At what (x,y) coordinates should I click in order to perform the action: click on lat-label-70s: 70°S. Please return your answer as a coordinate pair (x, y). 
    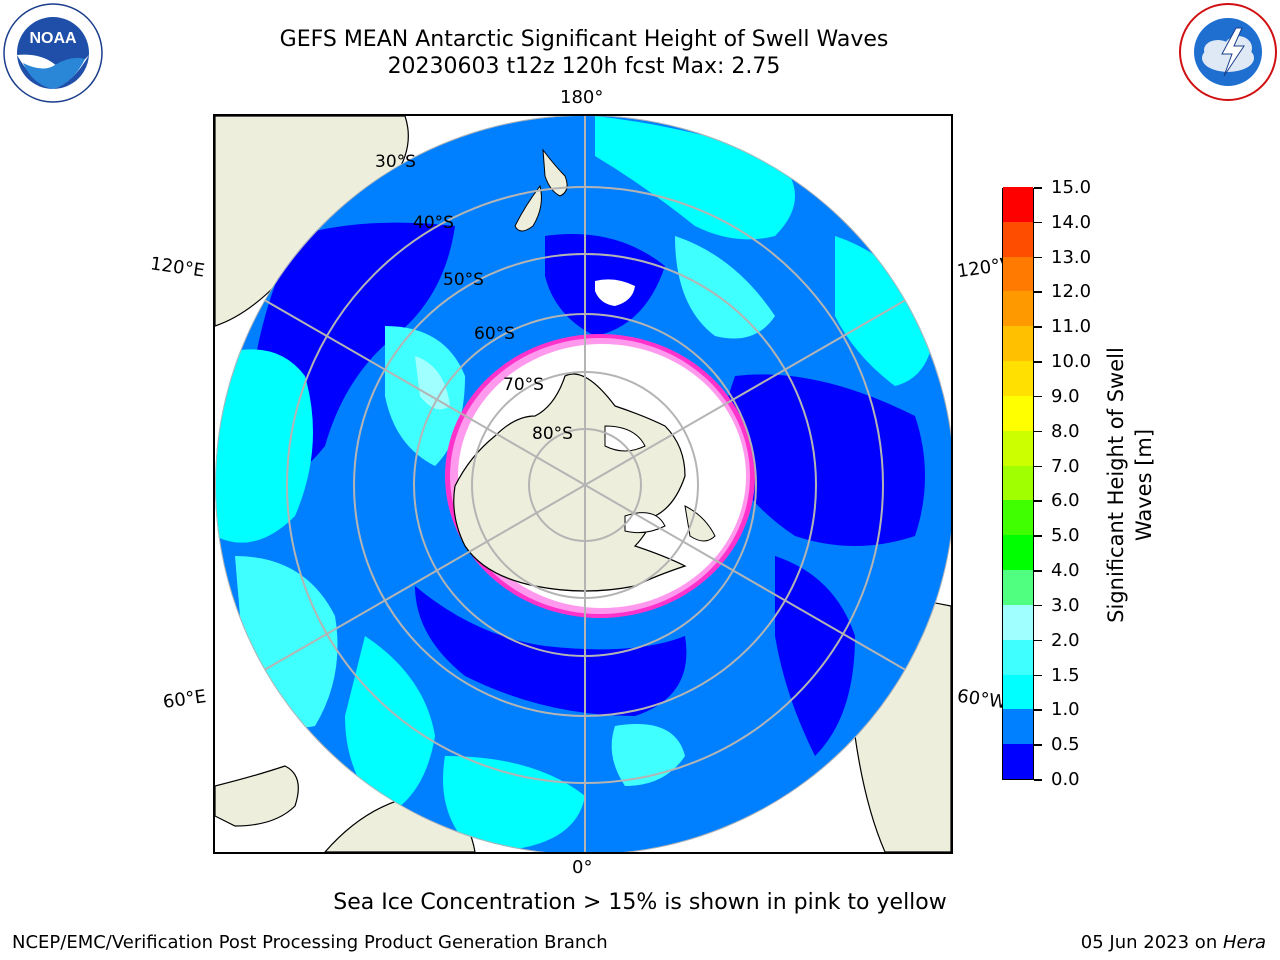
    Looking at the image, I should click on (523, 385).